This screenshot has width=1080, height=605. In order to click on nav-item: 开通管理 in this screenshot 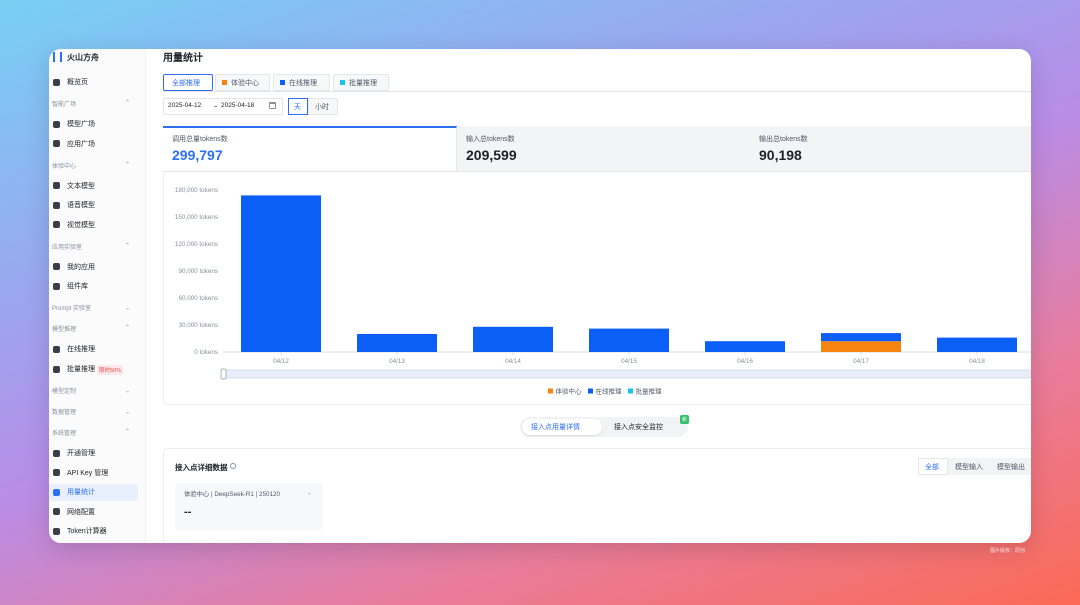, I will do `click(81, 453)`.